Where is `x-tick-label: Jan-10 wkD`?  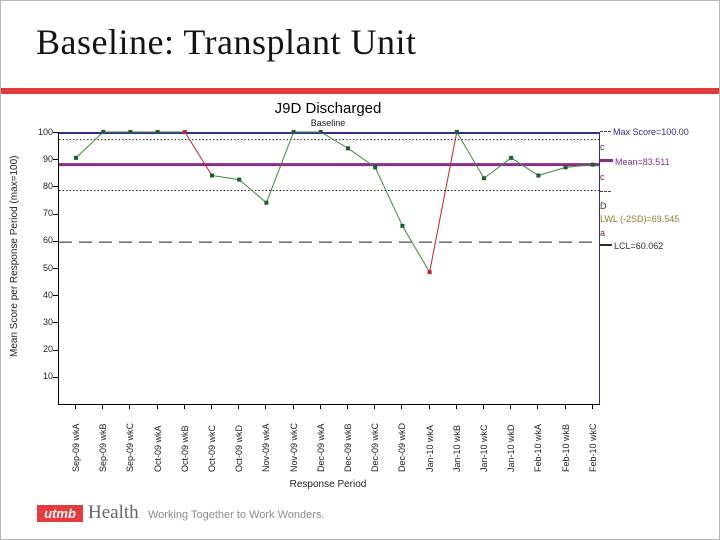
x-tick-label: Jan-10 wkD is located at coordinates (511, 448).